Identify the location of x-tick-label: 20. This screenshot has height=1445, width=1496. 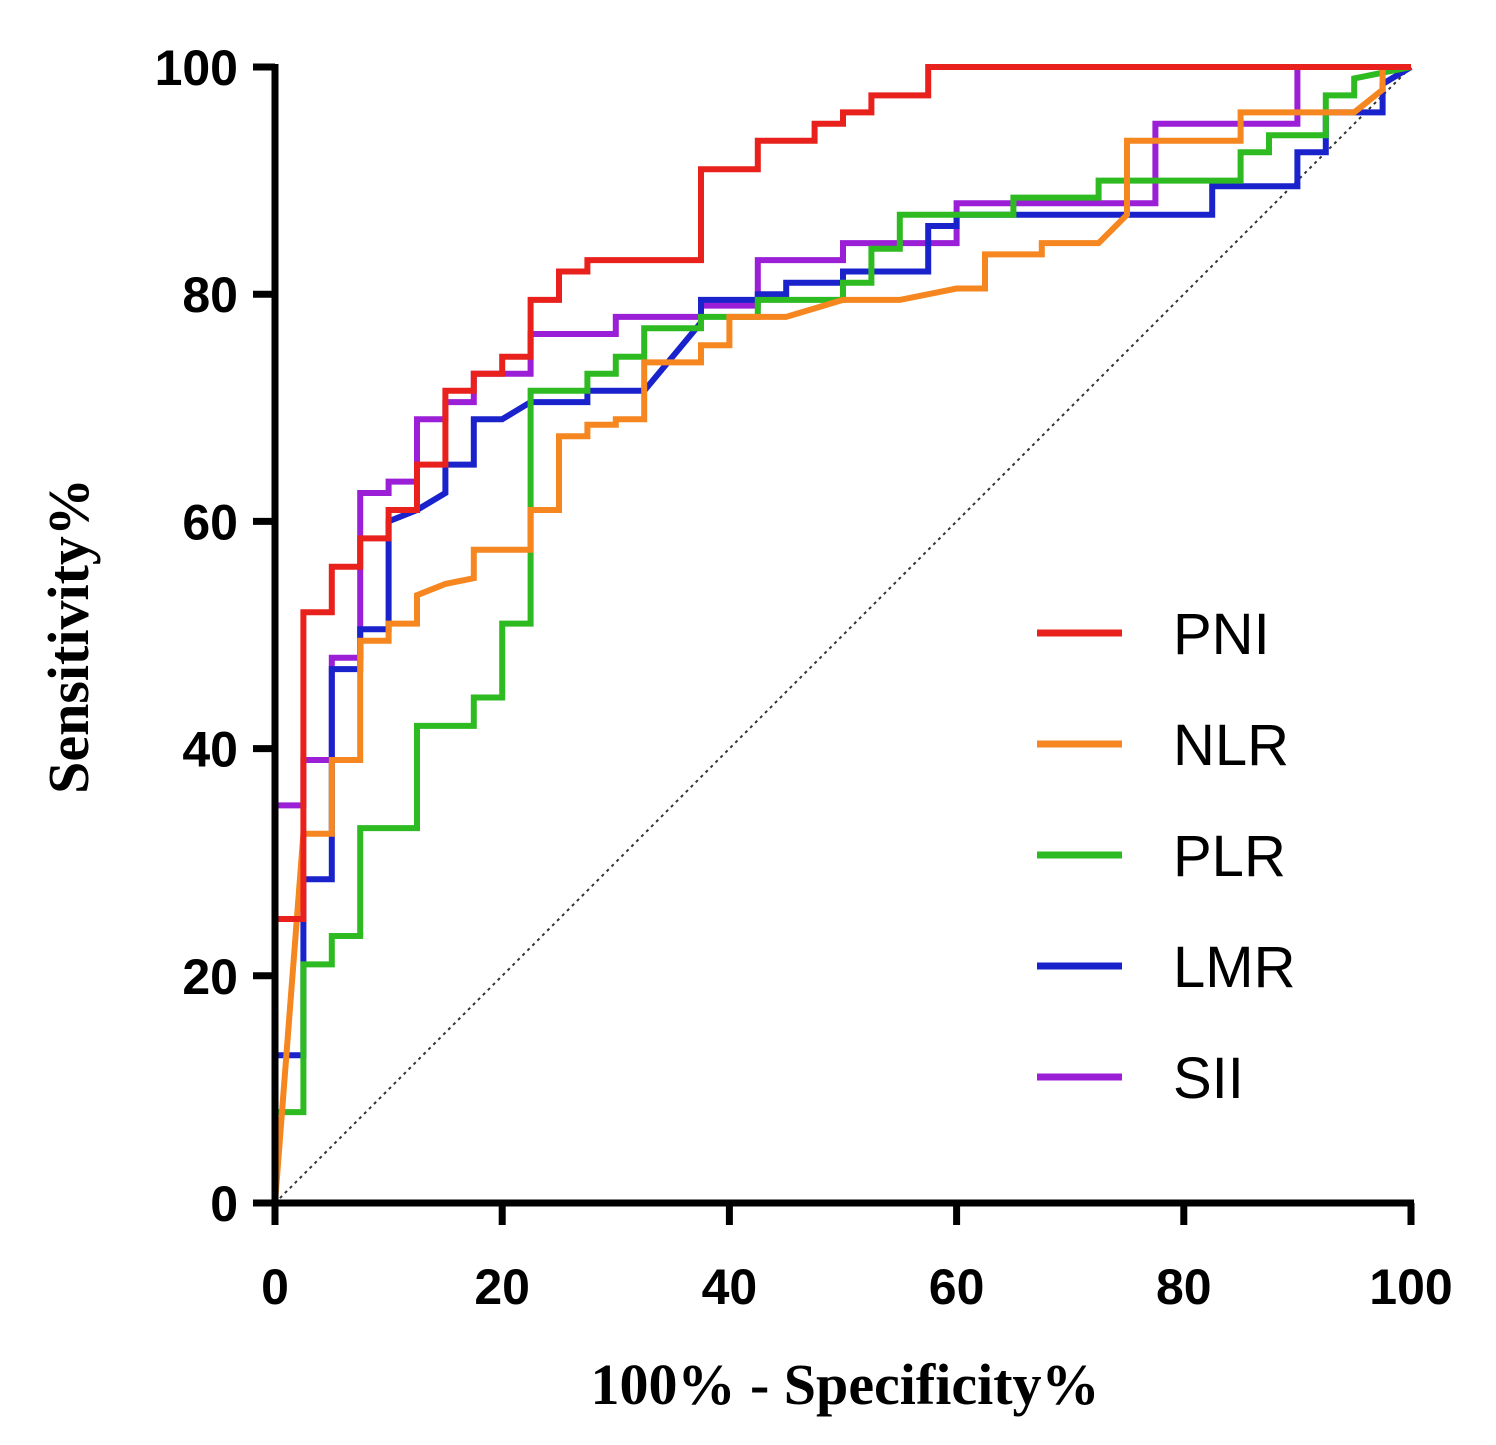
(502, 1287).